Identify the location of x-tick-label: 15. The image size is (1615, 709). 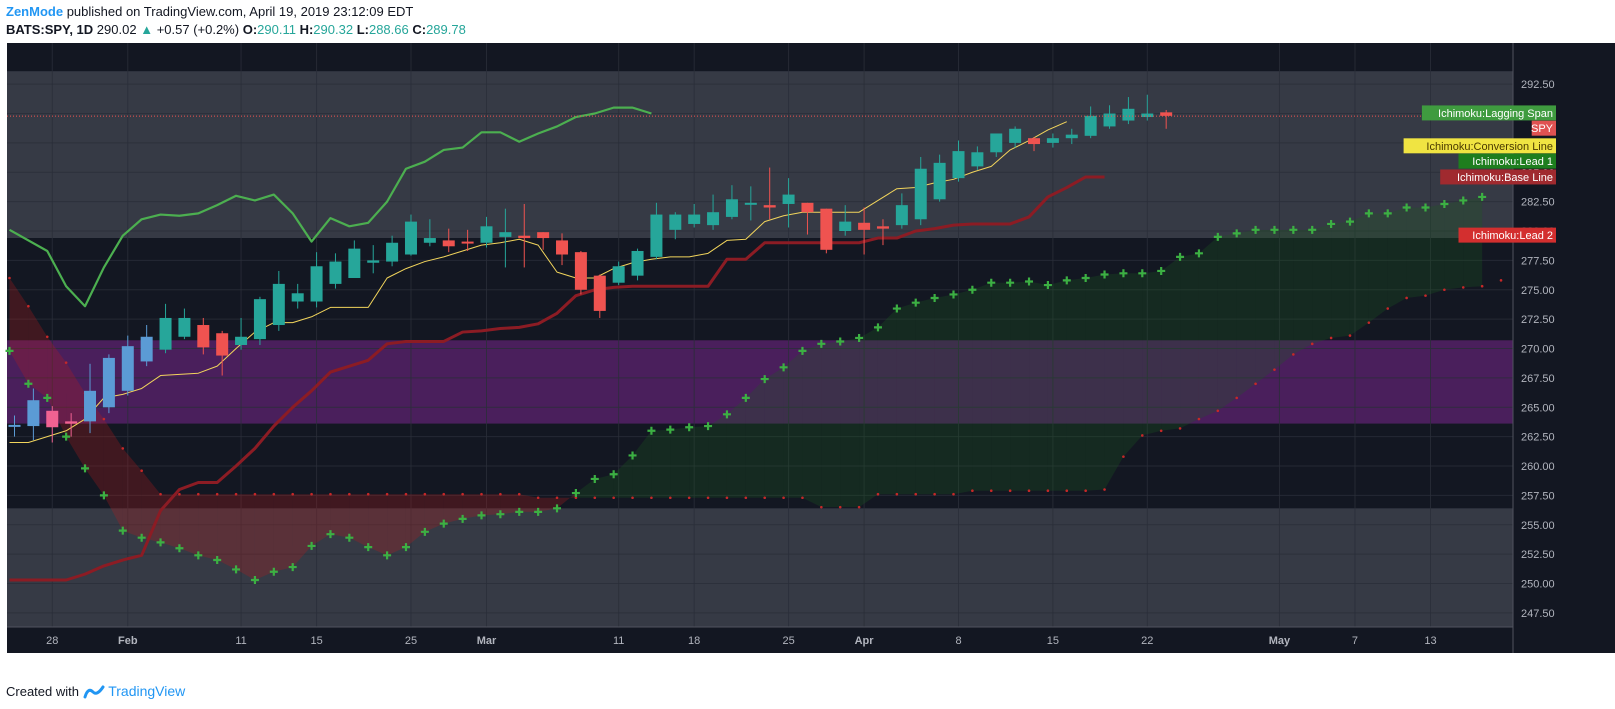
(316, 641).